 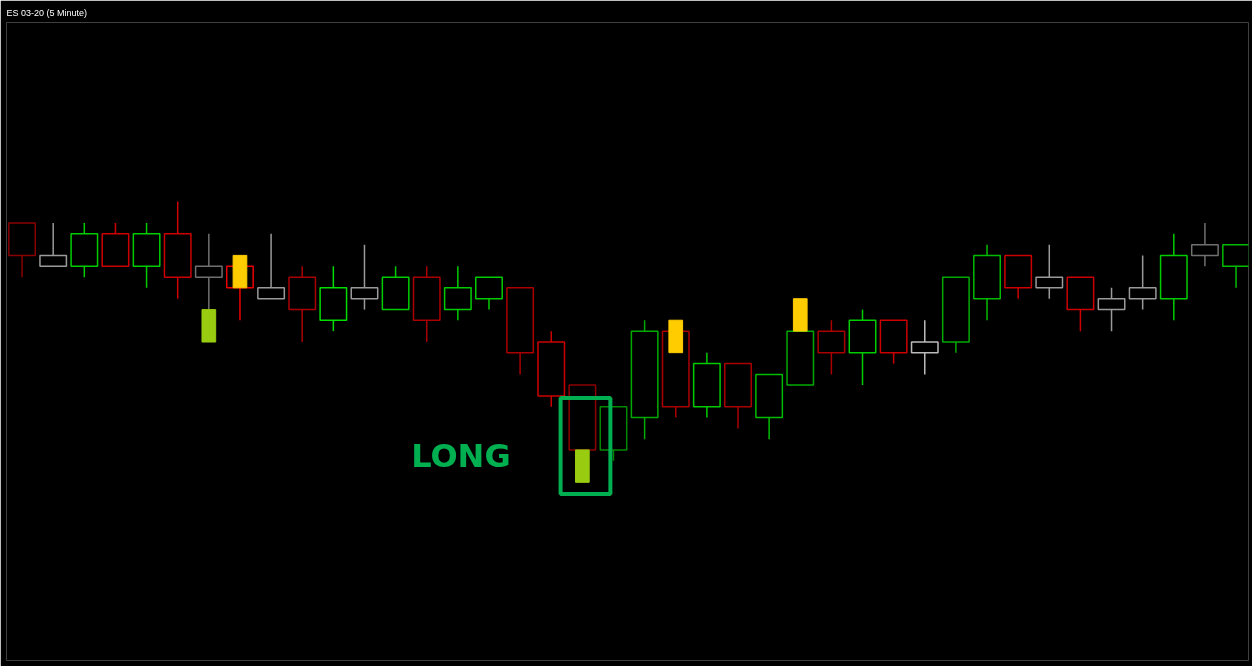 What do you see at coordinates (461, 455) in the screenshot?
I see `annotation: LONG` at bounding box center [461, 455].